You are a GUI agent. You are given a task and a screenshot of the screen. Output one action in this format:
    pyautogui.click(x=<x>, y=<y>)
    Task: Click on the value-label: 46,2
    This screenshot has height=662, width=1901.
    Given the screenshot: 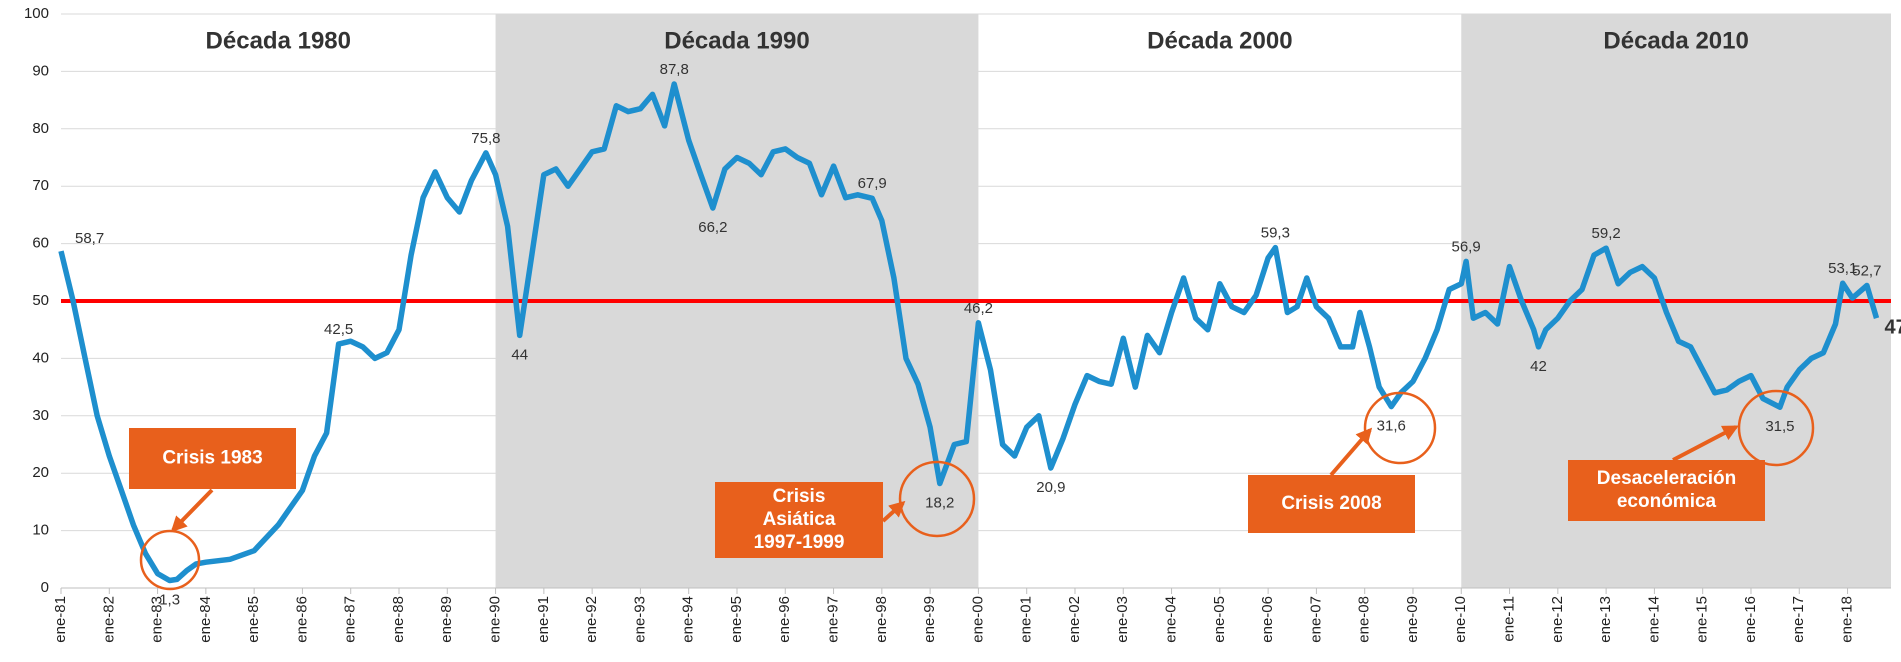 What is the action you would take?
    pyautogui.click(x=978, y=308)
    